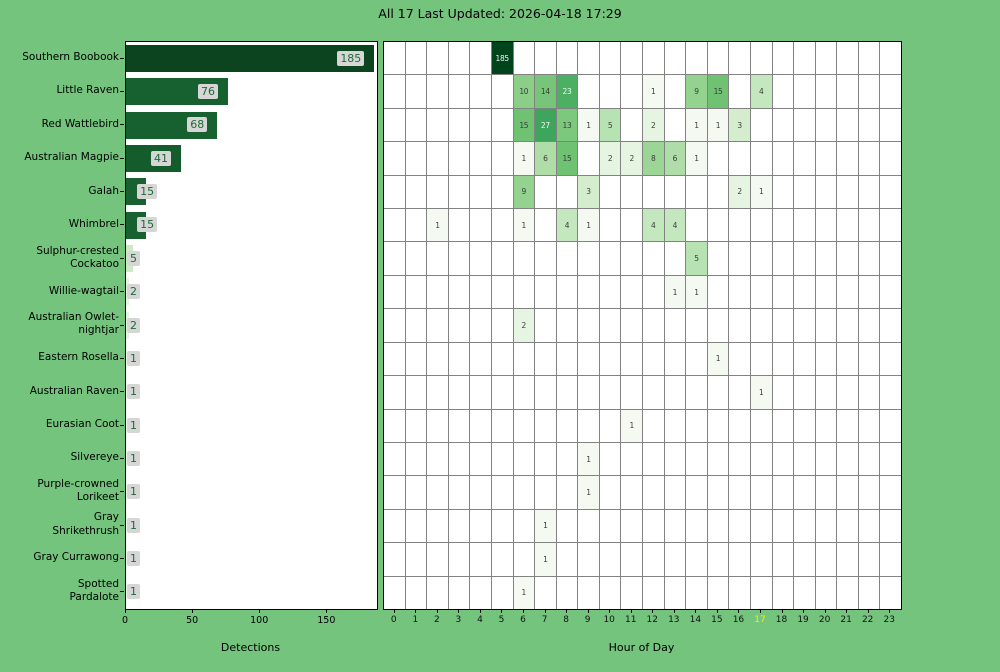 The width and height of the screenshot is (1000, 672). Describe the element at coordinates (197, 125) in the screenshot. I see `bar-value-label: 68` at that location.